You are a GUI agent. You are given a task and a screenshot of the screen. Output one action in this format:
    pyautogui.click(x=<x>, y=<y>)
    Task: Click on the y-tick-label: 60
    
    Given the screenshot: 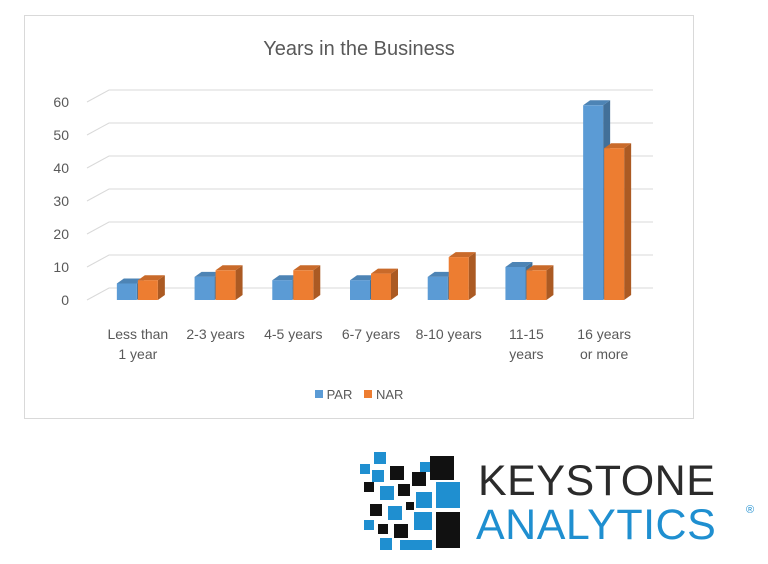 What is the action you would take?
    pyautogui.click(x=61, y=102)
    